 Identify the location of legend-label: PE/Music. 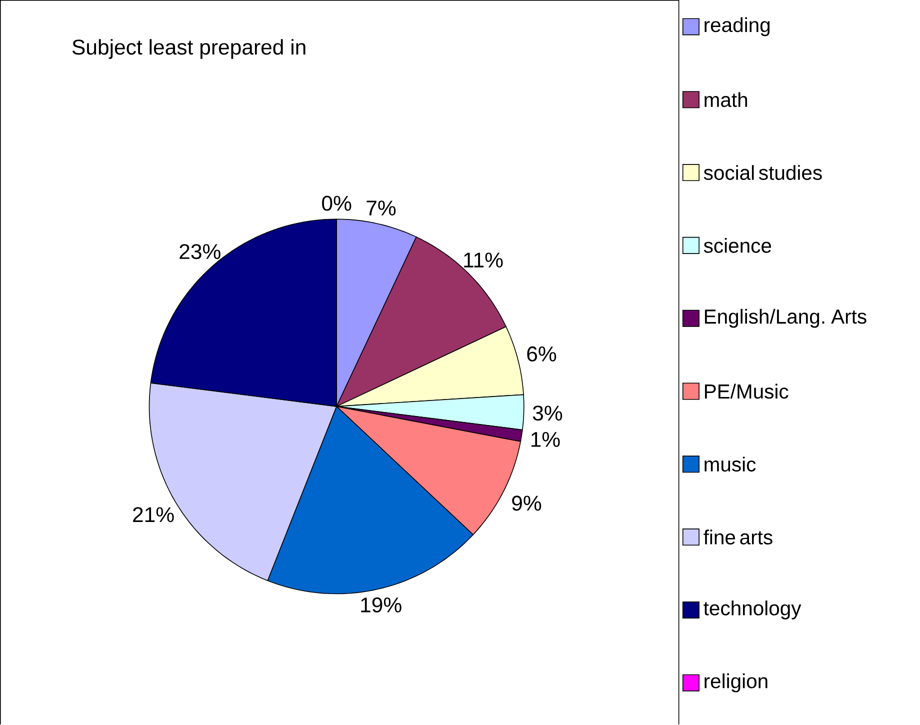
(746, 391).